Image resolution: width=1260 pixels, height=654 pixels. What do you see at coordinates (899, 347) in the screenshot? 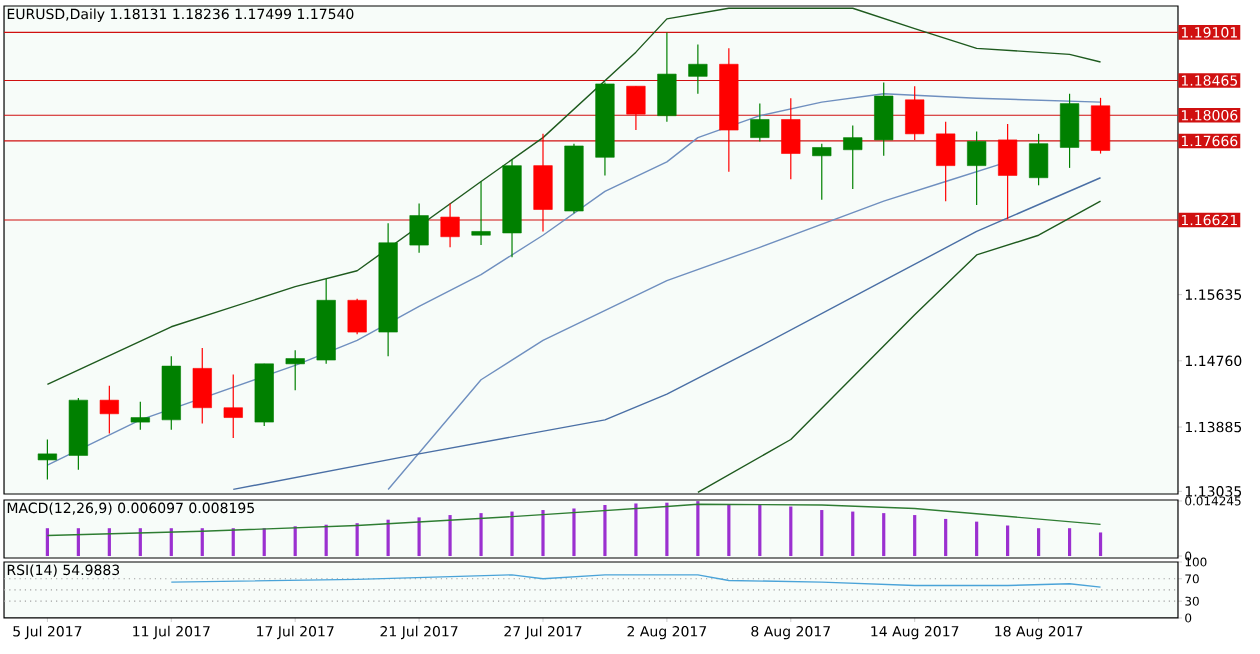
I see `line-series` at bounding box center [899, 347].